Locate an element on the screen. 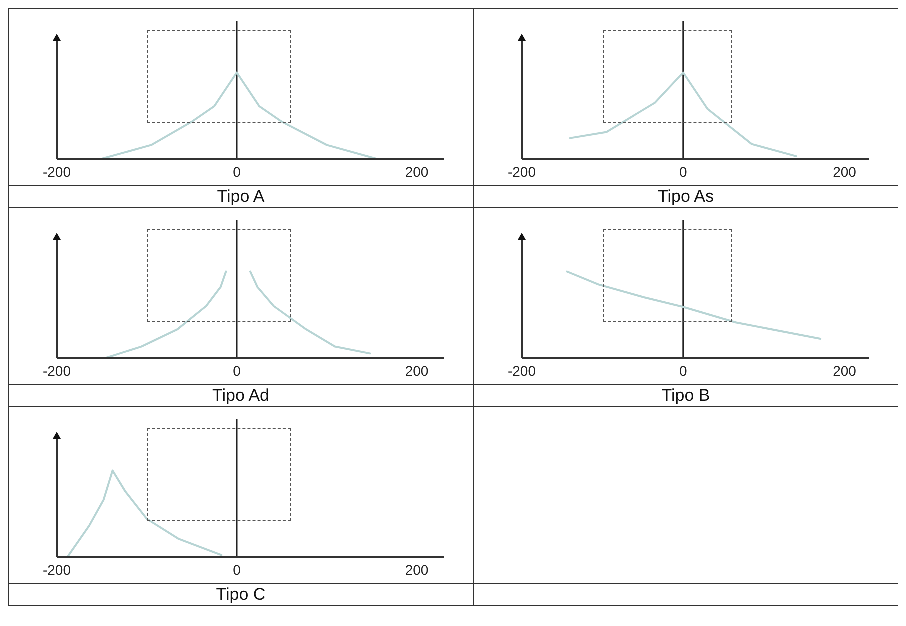  text: Tipo A is located at coordinates (241, 196).